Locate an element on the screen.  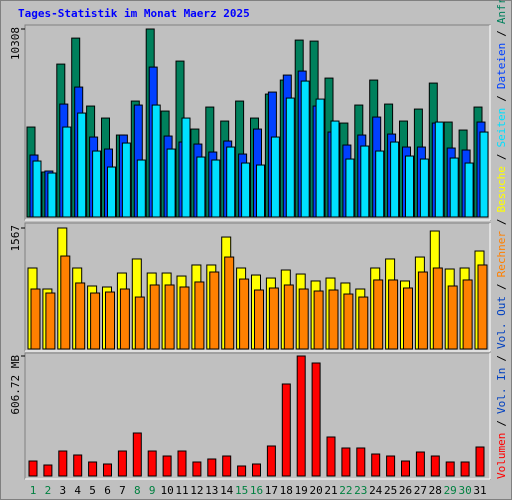
x-tick-label: 25 is located at coordinates (390, 490).